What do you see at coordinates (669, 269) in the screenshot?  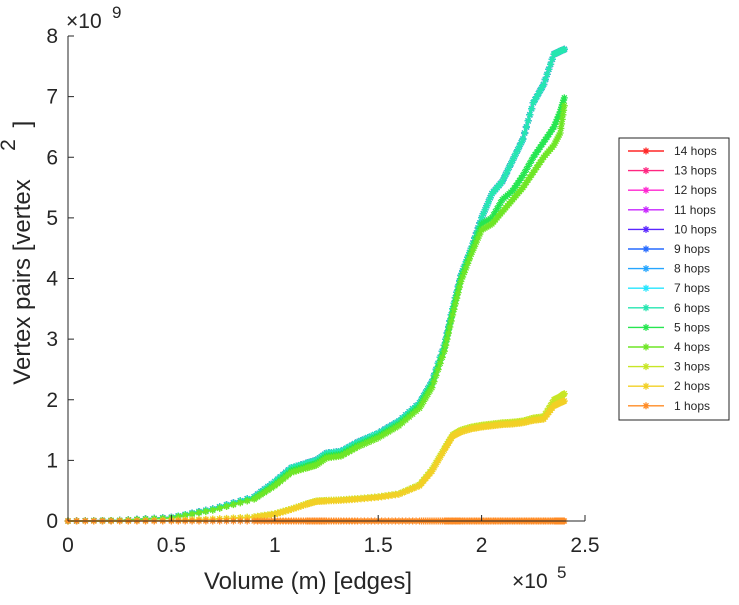 I see `legend-item: 8 hops` at bounding box center [669, 269].